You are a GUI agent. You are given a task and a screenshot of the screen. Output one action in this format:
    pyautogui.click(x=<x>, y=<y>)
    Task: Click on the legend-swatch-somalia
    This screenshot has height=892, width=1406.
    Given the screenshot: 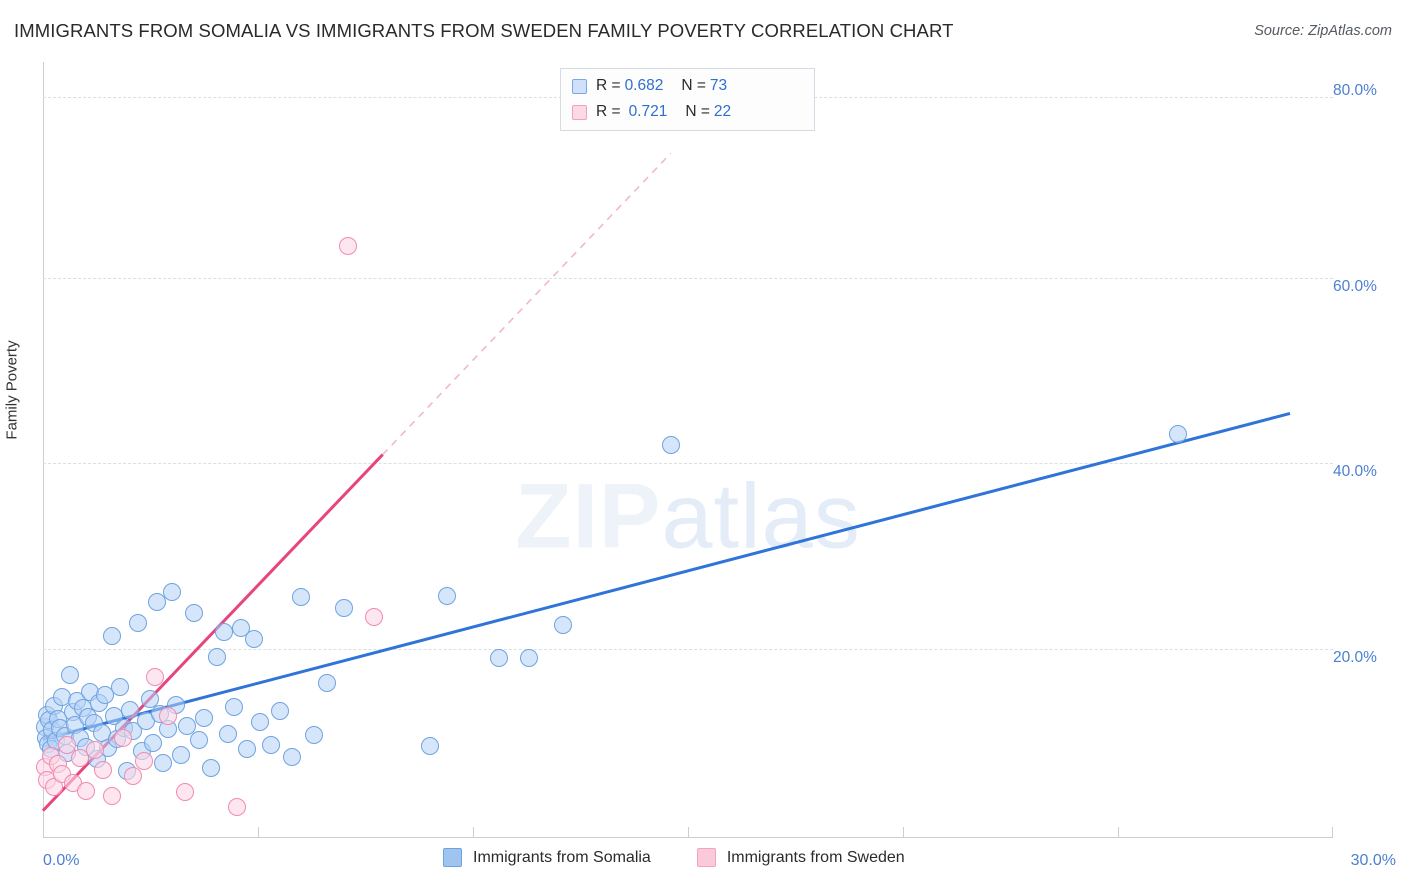 What is the action you would take?
    pyautogui.click(x=452, y=857)
    